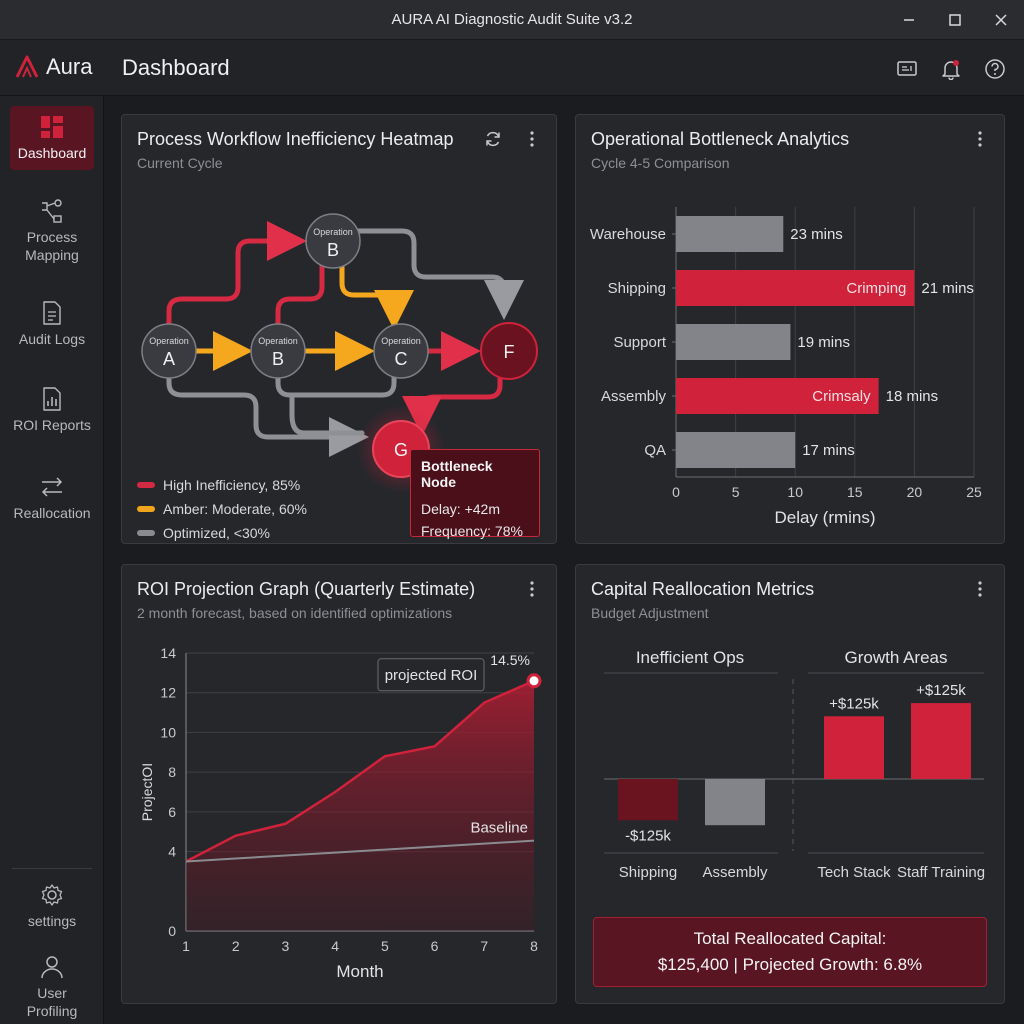 This screenshot has height=1024, width=1024. What do you see at coordinates (660, 163) in the screenshot?
I see `card-subtitle: Cycle 4-5 Comparison` at bounding box center [660, 163].